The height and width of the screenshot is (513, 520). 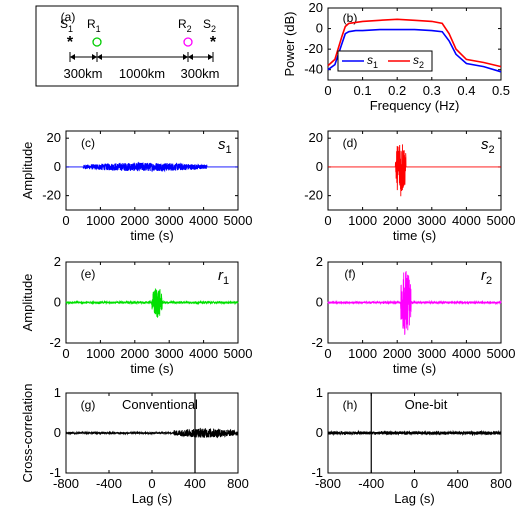 I want to click on panel-label: (d), so click(x=350, y=143).